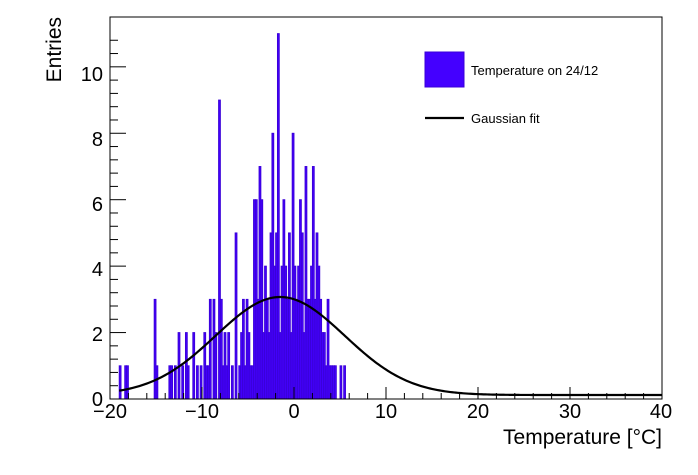 The width and height of the screenshot is (698, 475). I want to click on x-tick-labels: −20 −10 0 10 20 30 40, so click(382, 412).